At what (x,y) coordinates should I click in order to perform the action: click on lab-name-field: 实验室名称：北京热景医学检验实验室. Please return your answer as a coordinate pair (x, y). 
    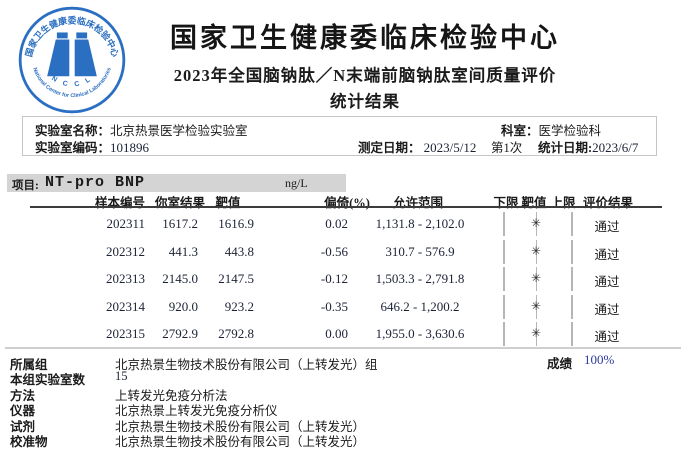
    Looking at the image, I should click on (141, 129).